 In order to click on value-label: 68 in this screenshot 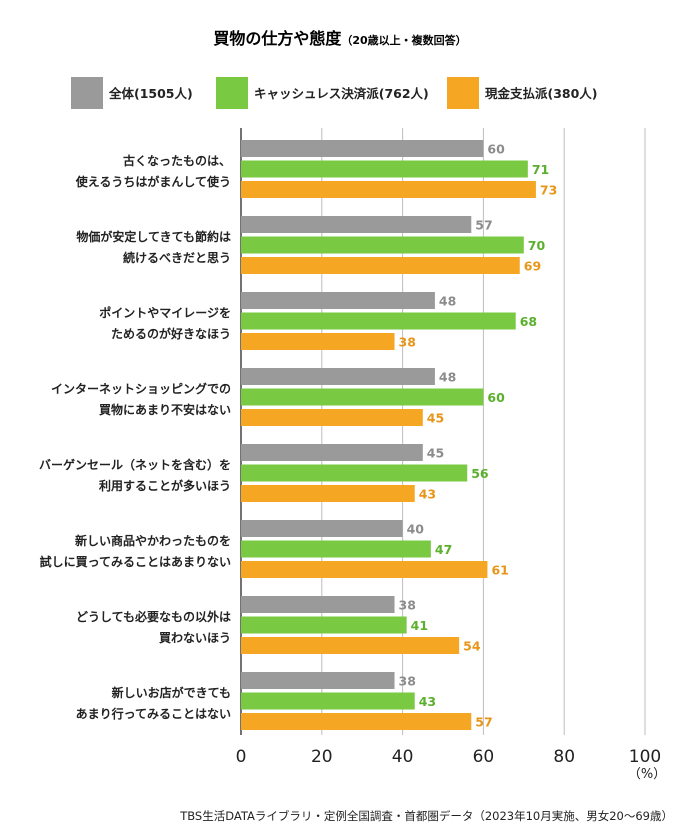, I will do `click(528, 321)`.